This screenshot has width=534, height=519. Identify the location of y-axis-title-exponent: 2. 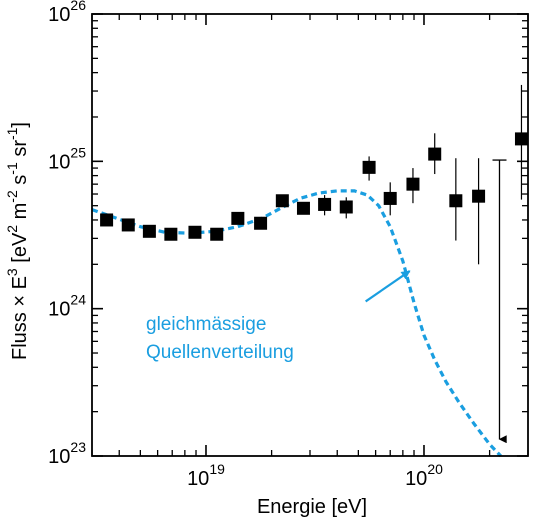
(12, 229).